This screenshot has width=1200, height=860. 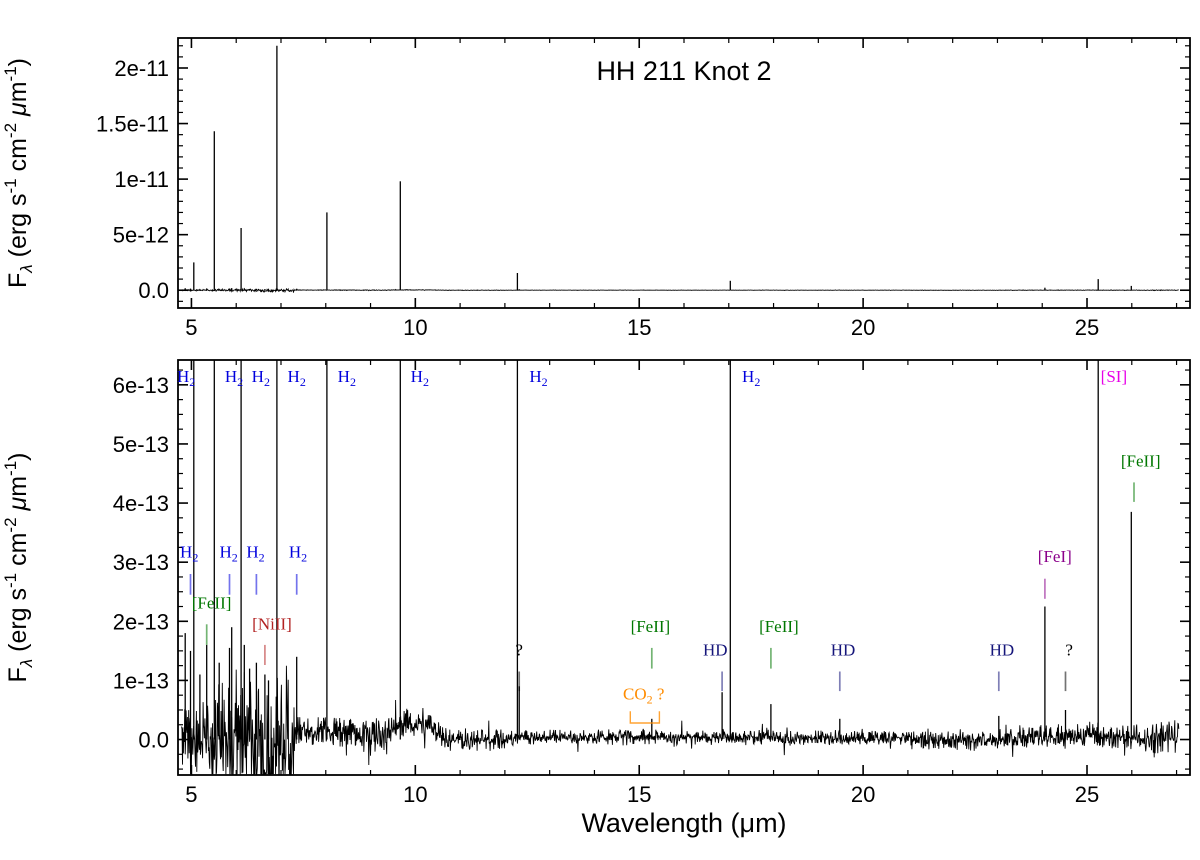 I want to click on y-tick-label: 1e-11, so click(x=141, y=179).